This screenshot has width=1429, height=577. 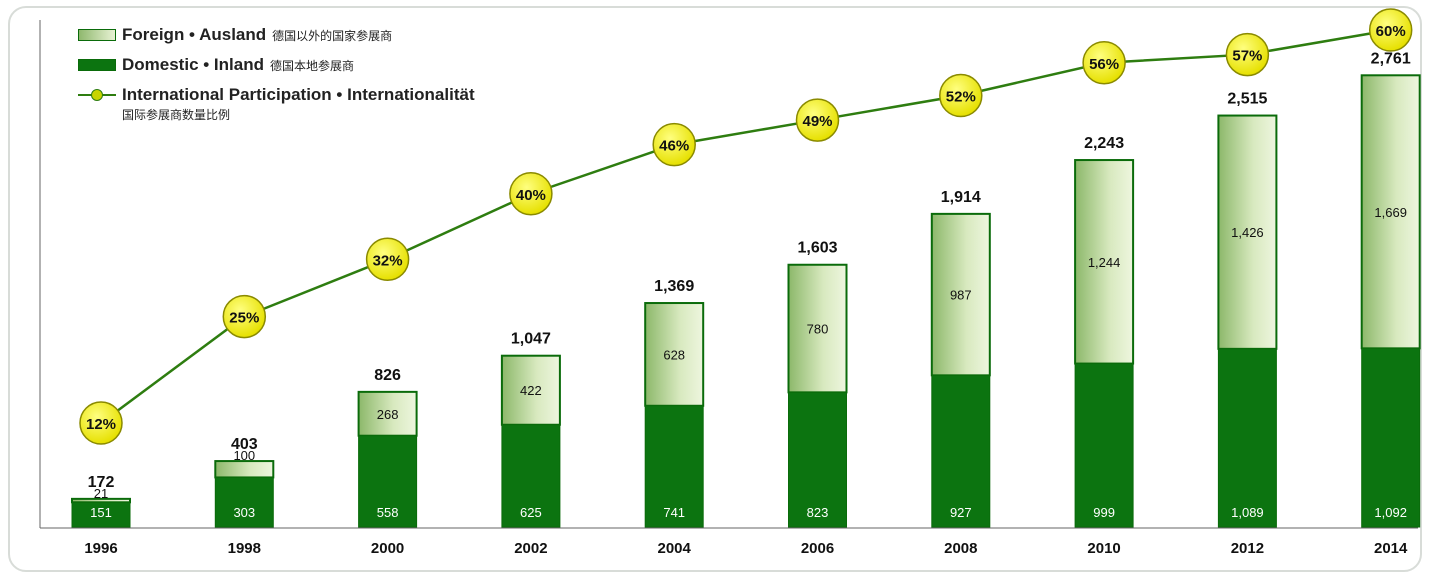 I want to click on legend-item-domestic: Domestic • Inland 德国本地参展商, so click(x=276, y=65).